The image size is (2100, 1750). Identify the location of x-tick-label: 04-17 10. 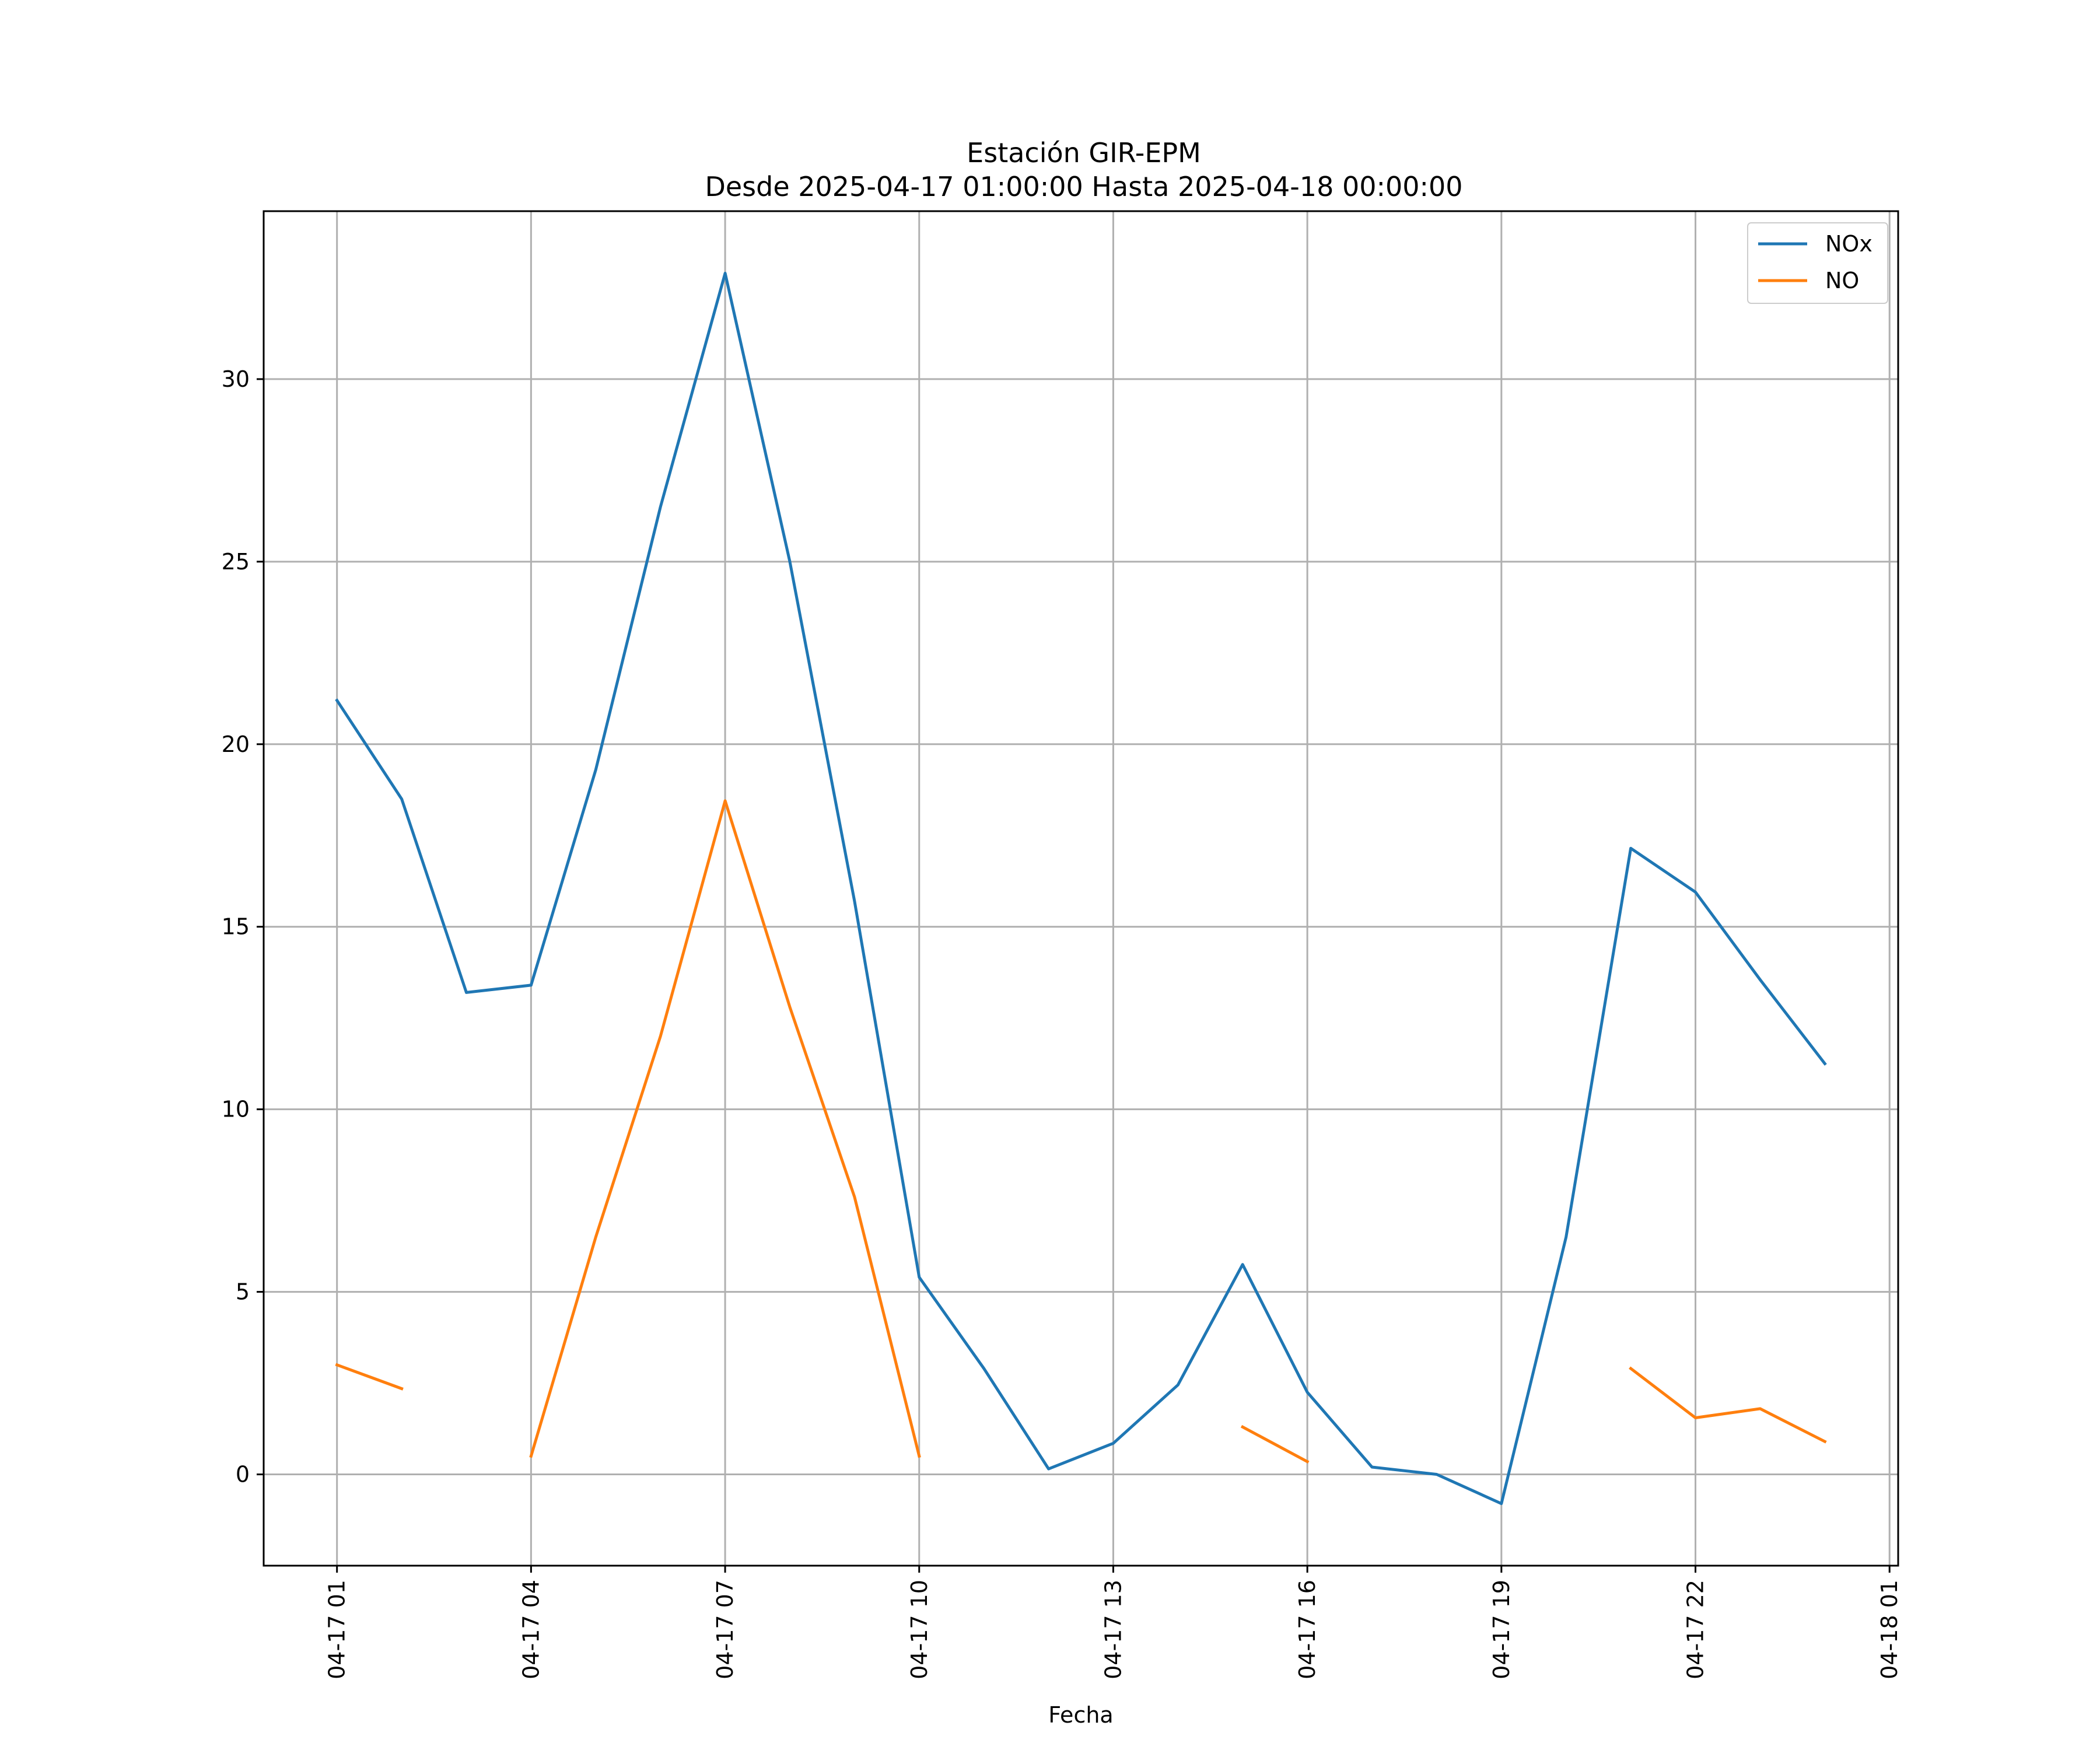
(919, 1629).